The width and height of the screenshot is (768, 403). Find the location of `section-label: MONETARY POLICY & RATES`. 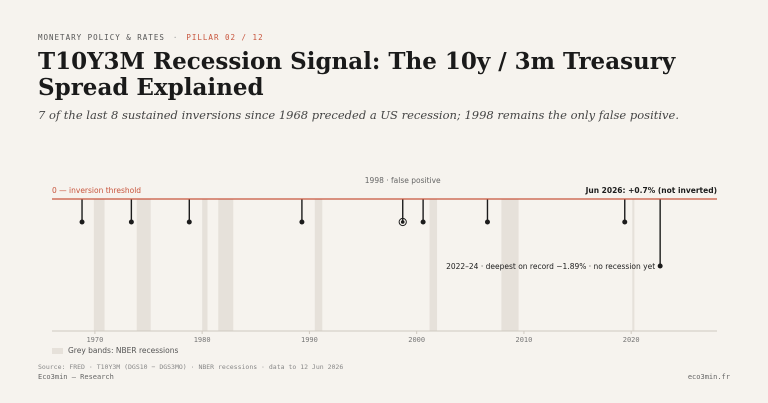

section-label: MONETARY POLICY & RATES is located at coordinates (101, 37).